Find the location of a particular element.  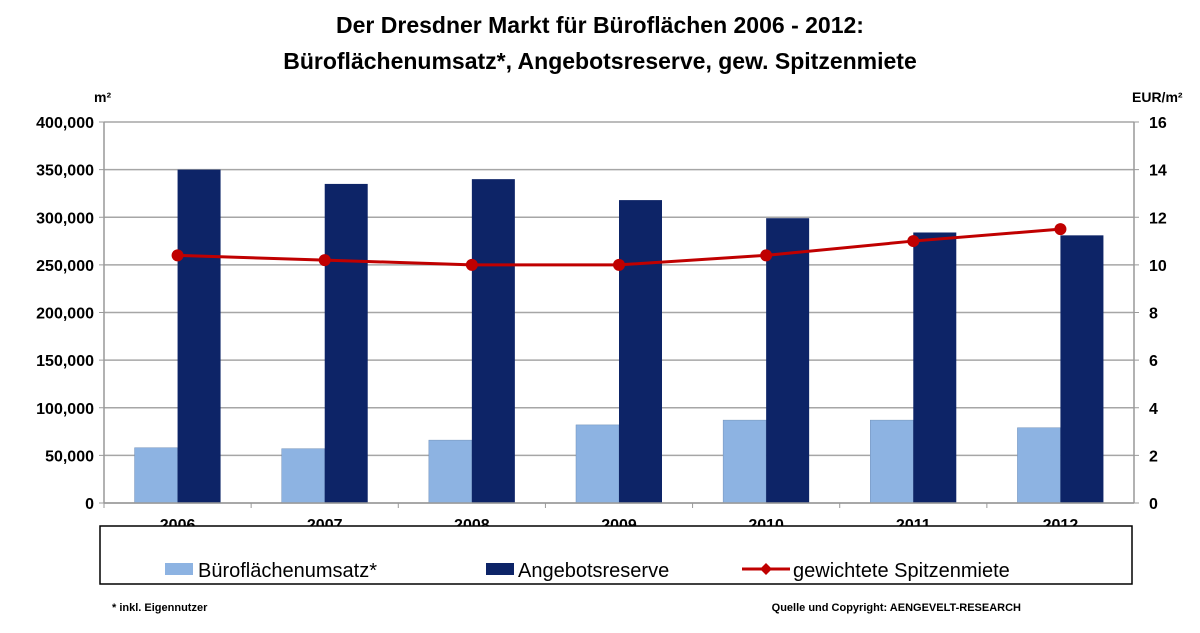

legend-label-reserve: Angebotsreserve is located at coordinates (593, 571).